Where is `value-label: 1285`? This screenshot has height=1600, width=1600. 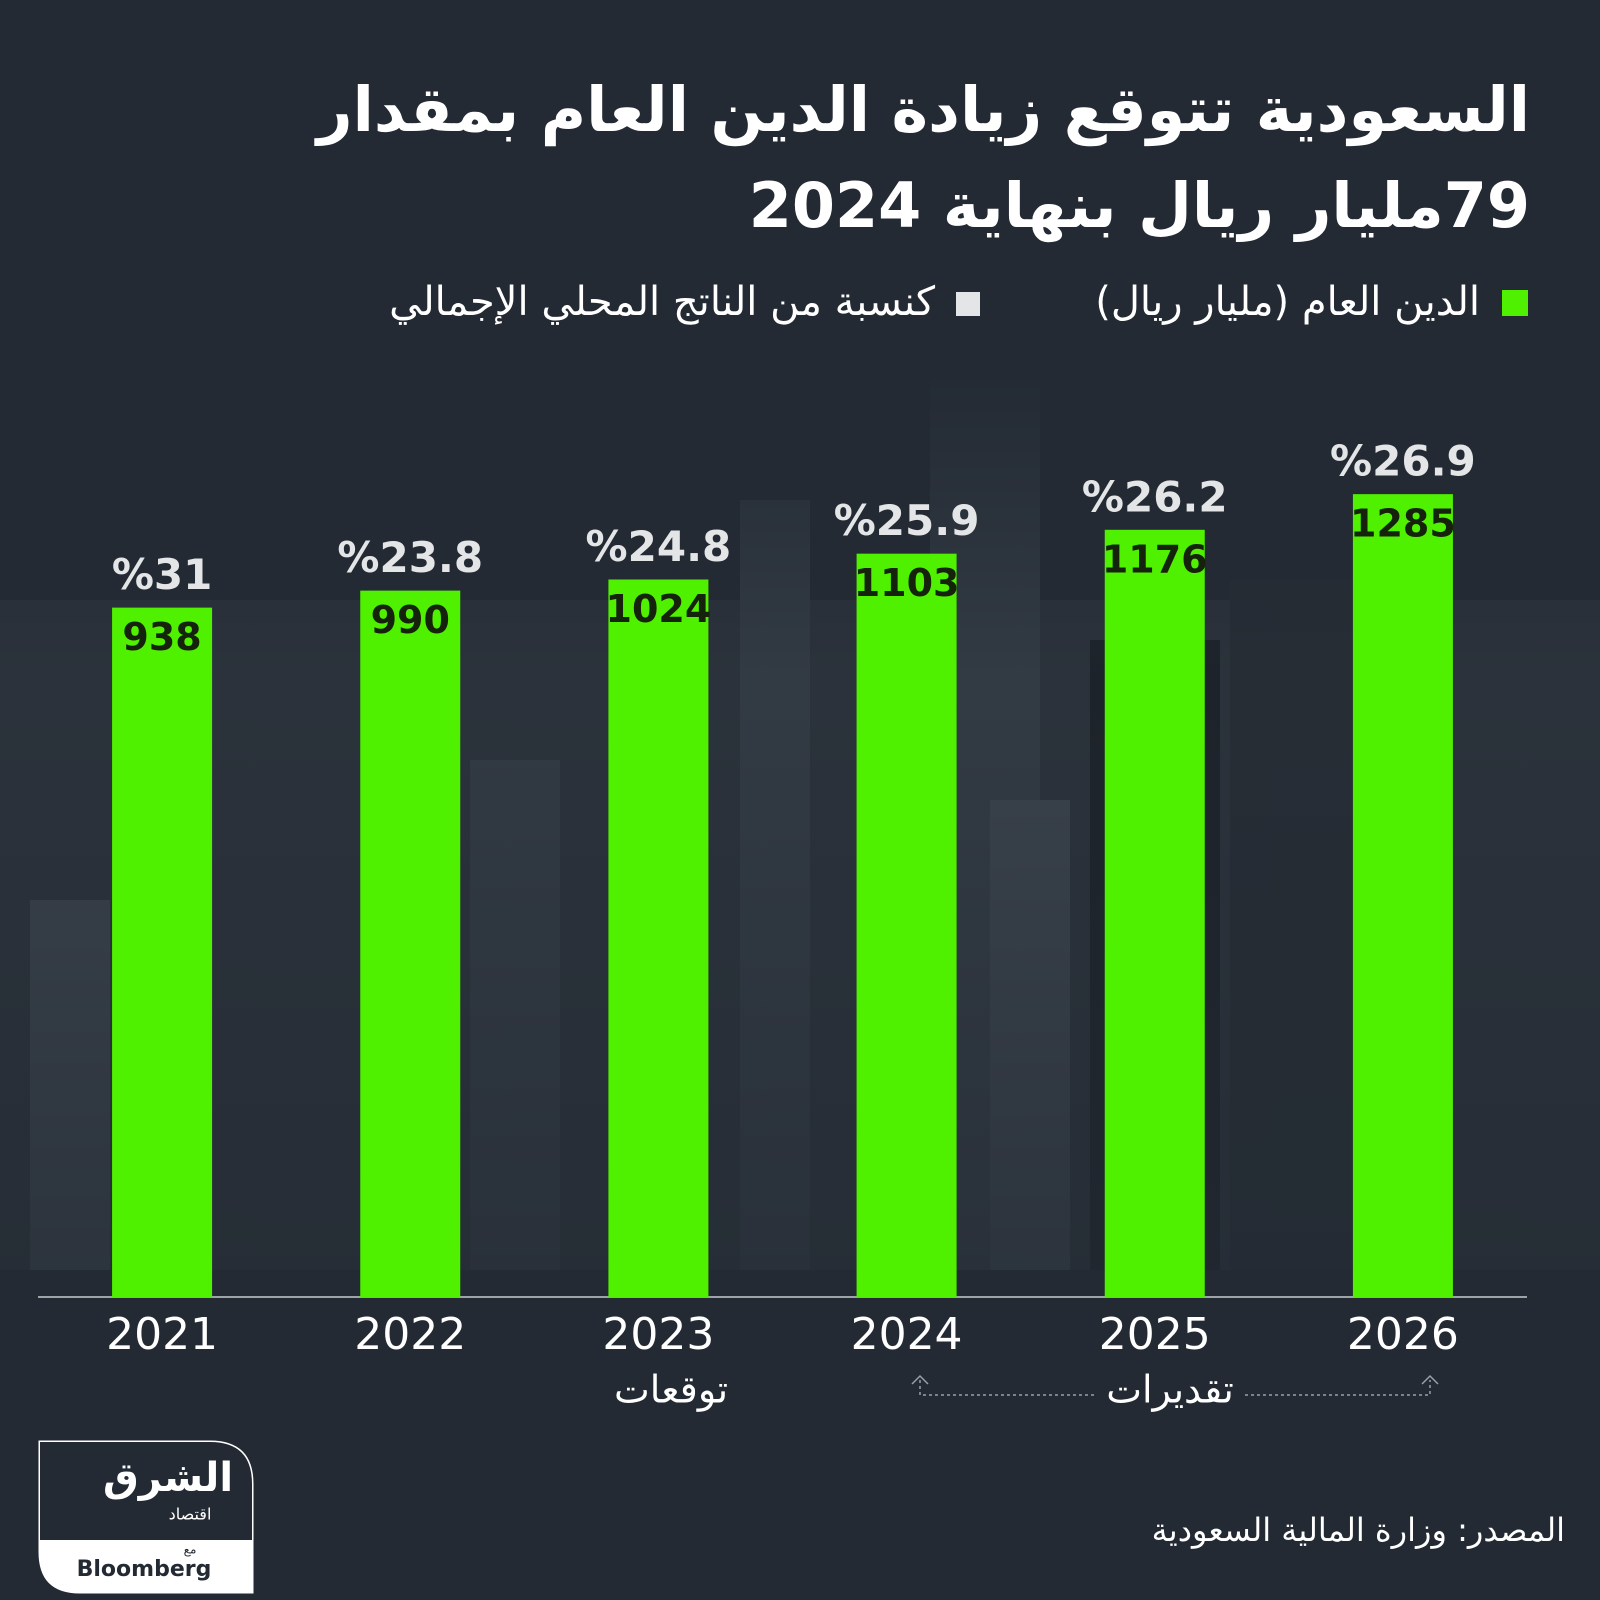
value-label: 1285 is located at coordinates (1403, 524).